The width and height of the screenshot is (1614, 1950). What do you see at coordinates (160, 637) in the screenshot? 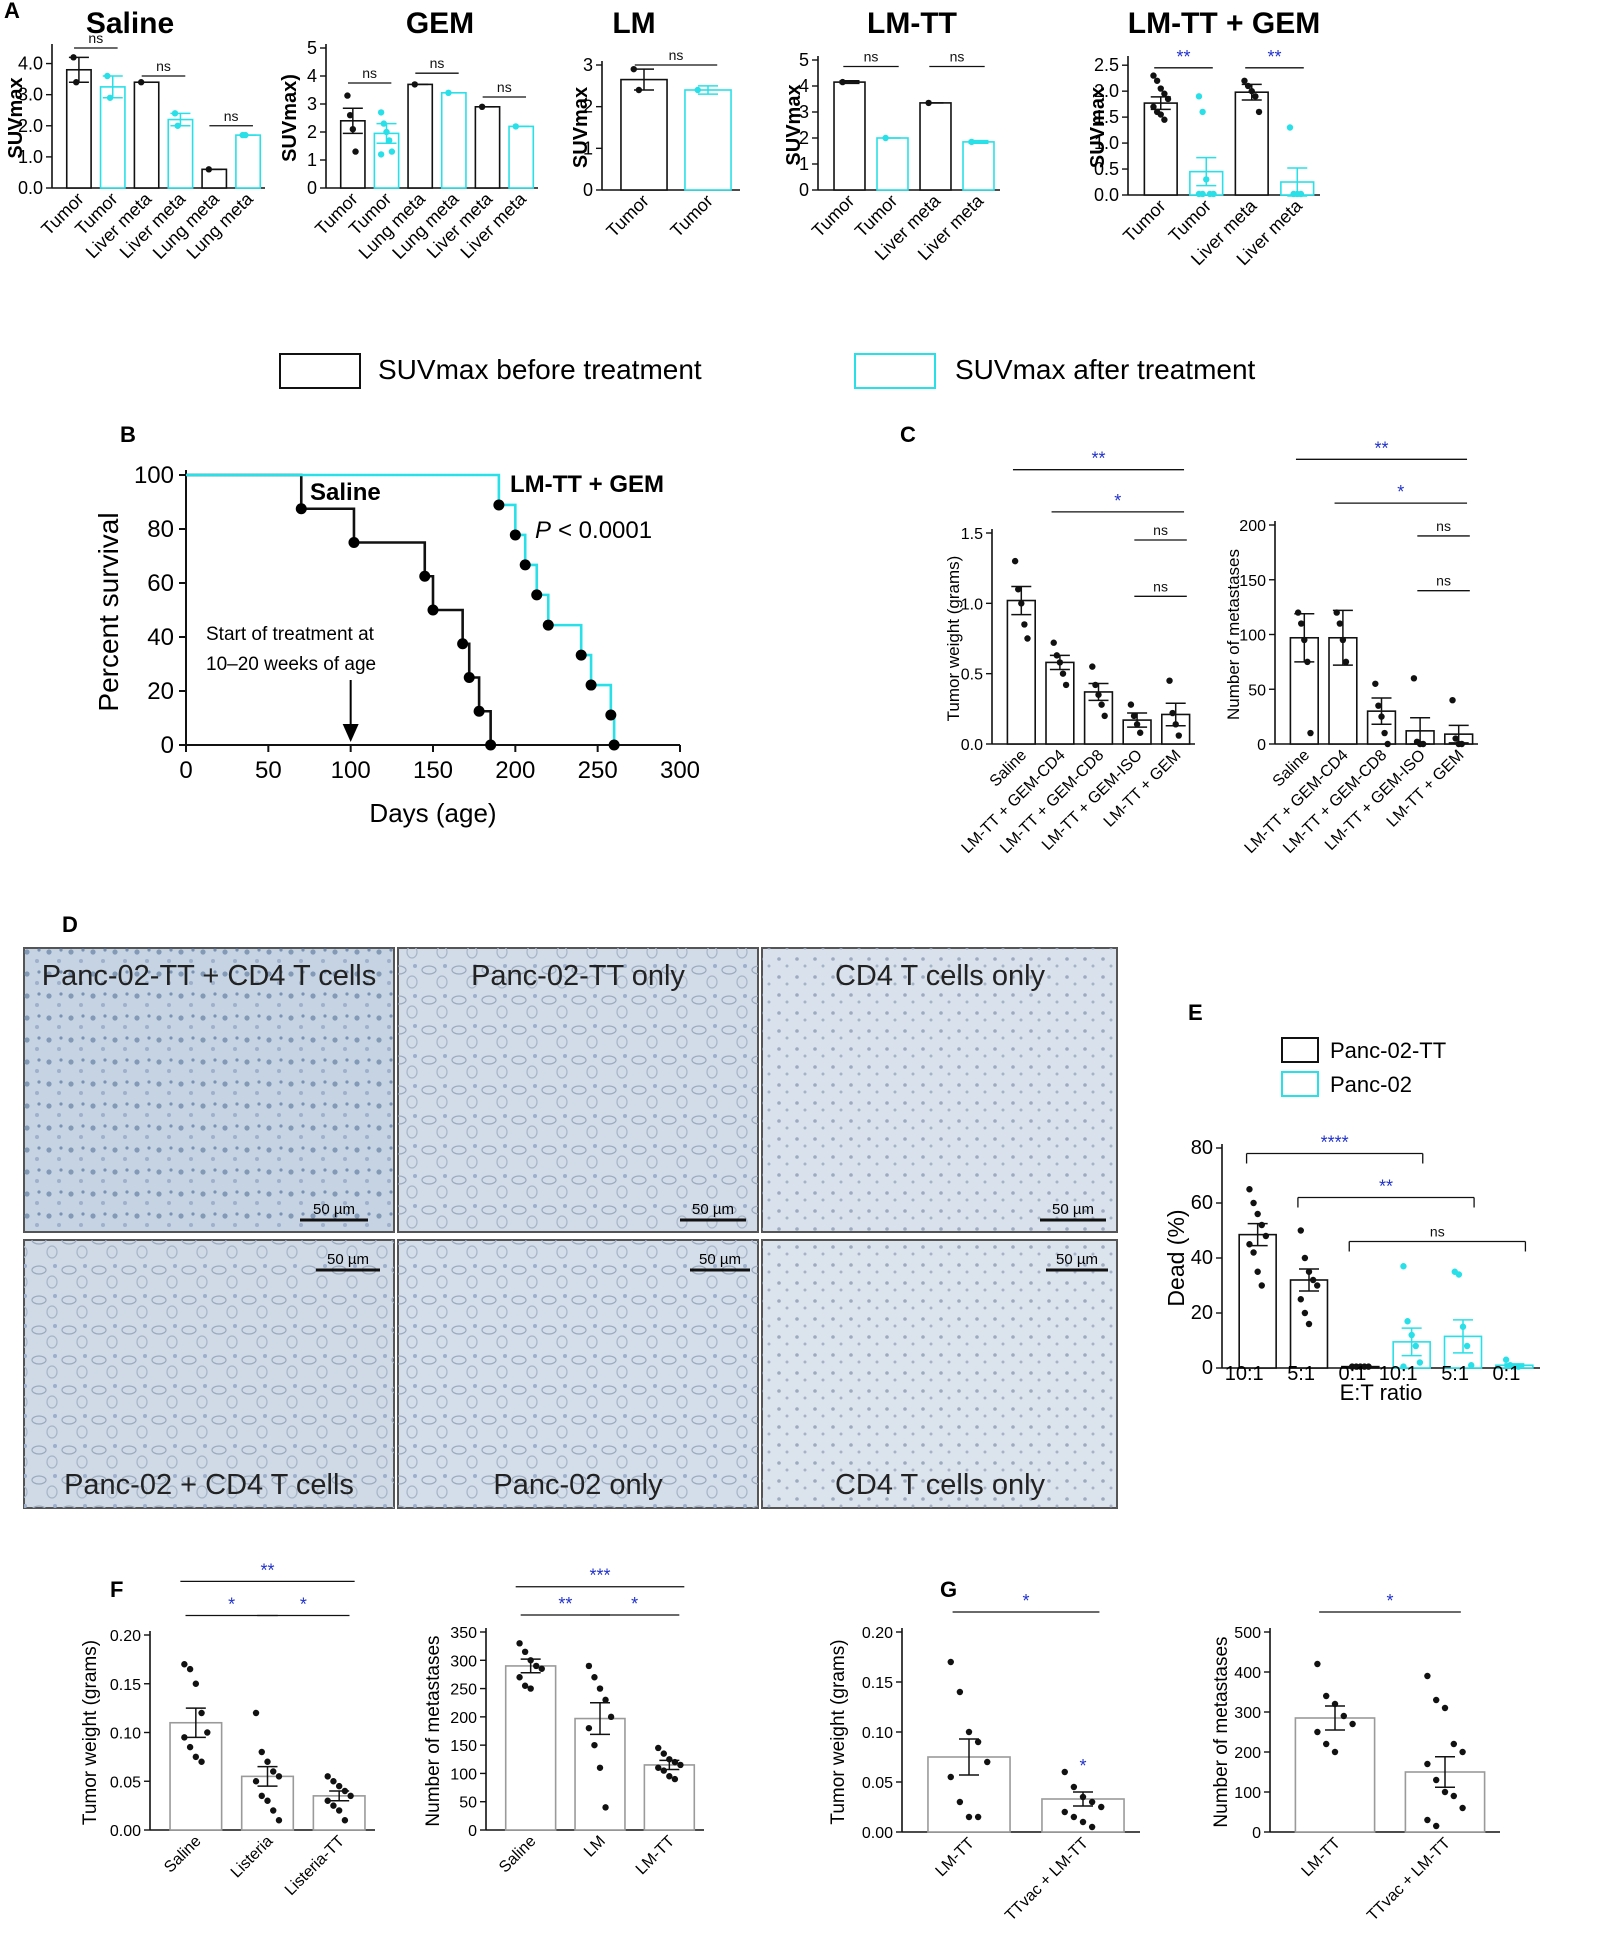
I see `y-tick-label: 40` at bounding box center [160, 637].